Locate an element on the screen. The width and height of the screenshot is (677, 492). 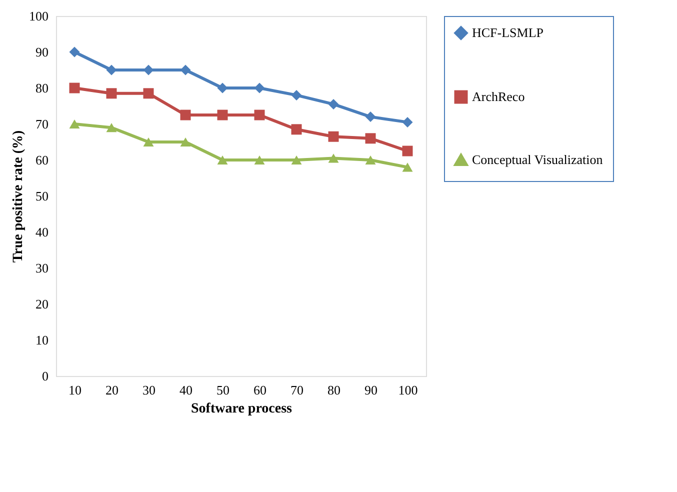
x-tick-label: 40 is located at coordinates (186, 390).